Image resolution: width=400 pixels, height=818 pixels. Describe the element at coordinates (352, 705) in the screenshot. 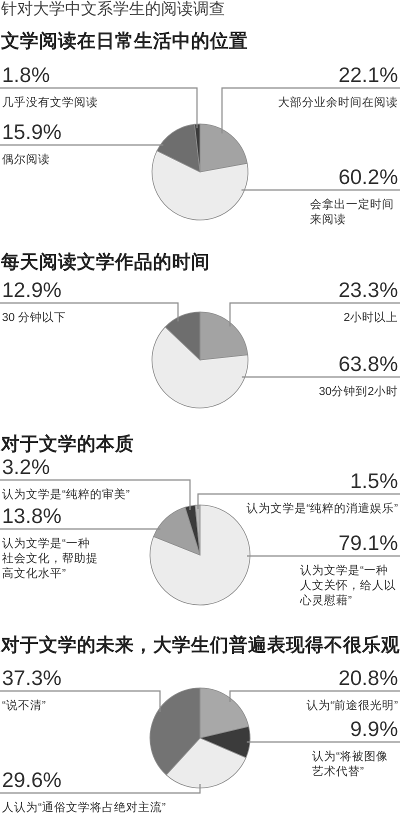

I see `slice-label: 认为“前途很光明”` at that location.